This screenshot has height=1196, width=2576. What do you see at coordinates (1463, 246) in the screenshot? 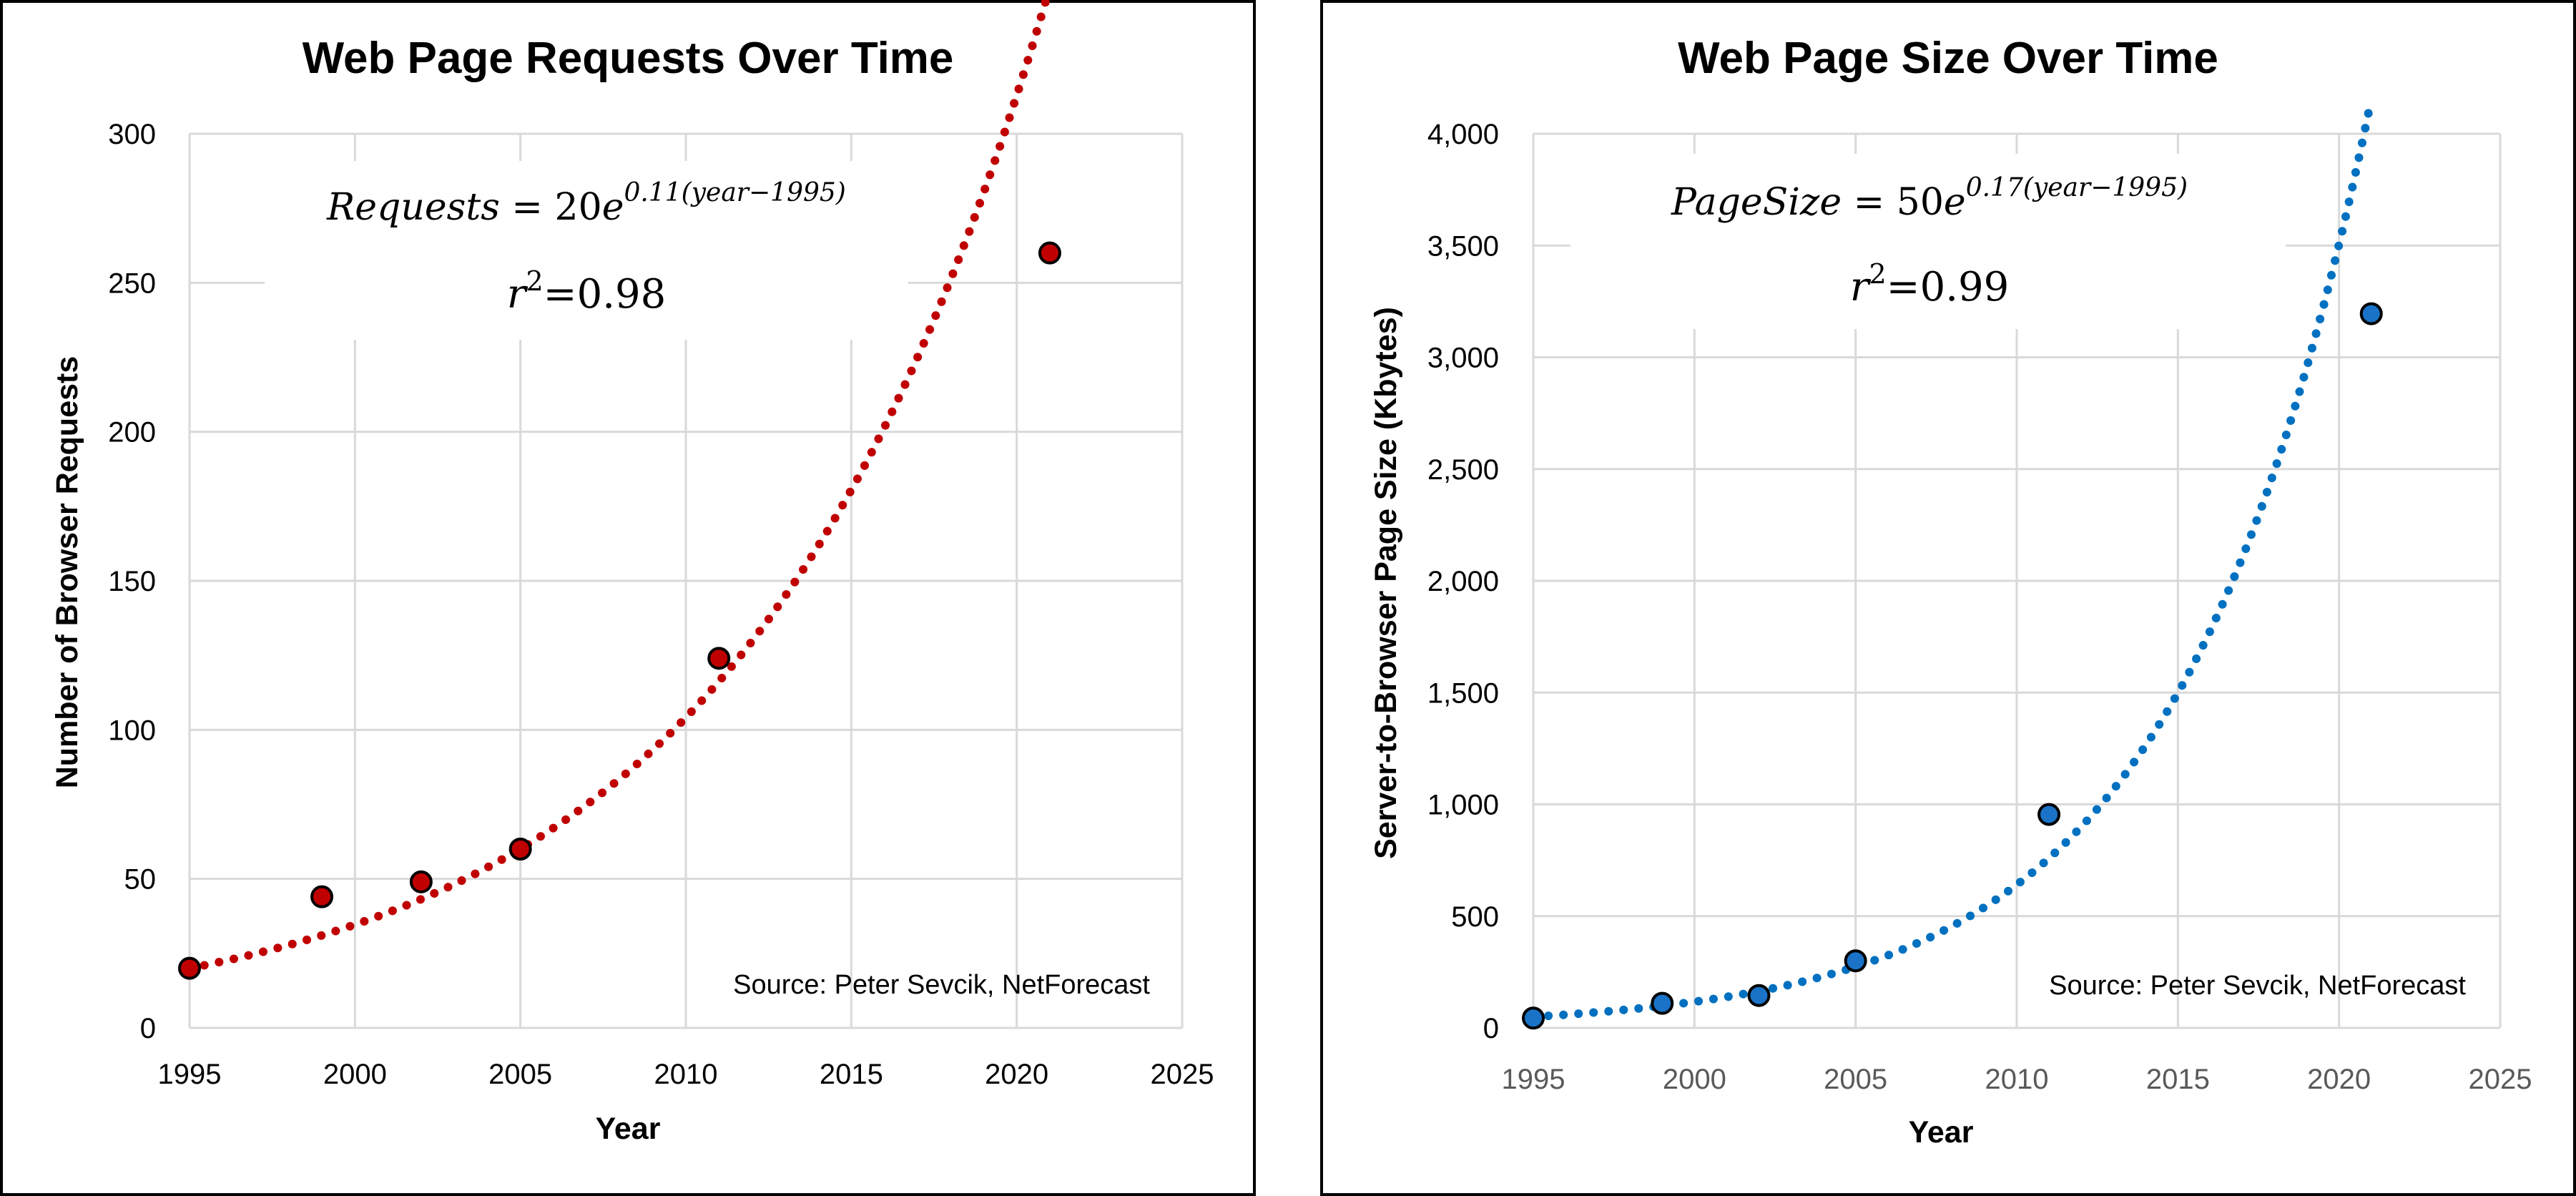
I see `y-tick-label: 3,500` at bounding box center [1463, 246].